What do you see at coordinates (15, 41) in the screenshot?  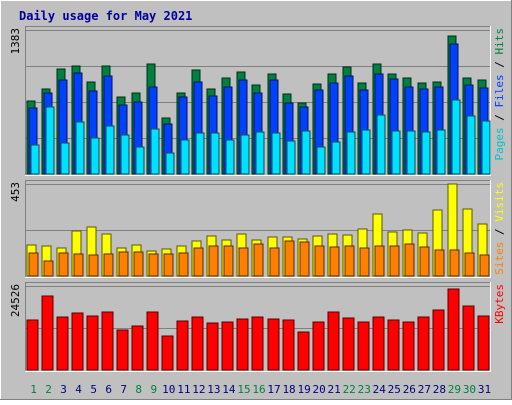 I see `panel-hits-ymax-label: 1383` at bounding box center [15, 41].